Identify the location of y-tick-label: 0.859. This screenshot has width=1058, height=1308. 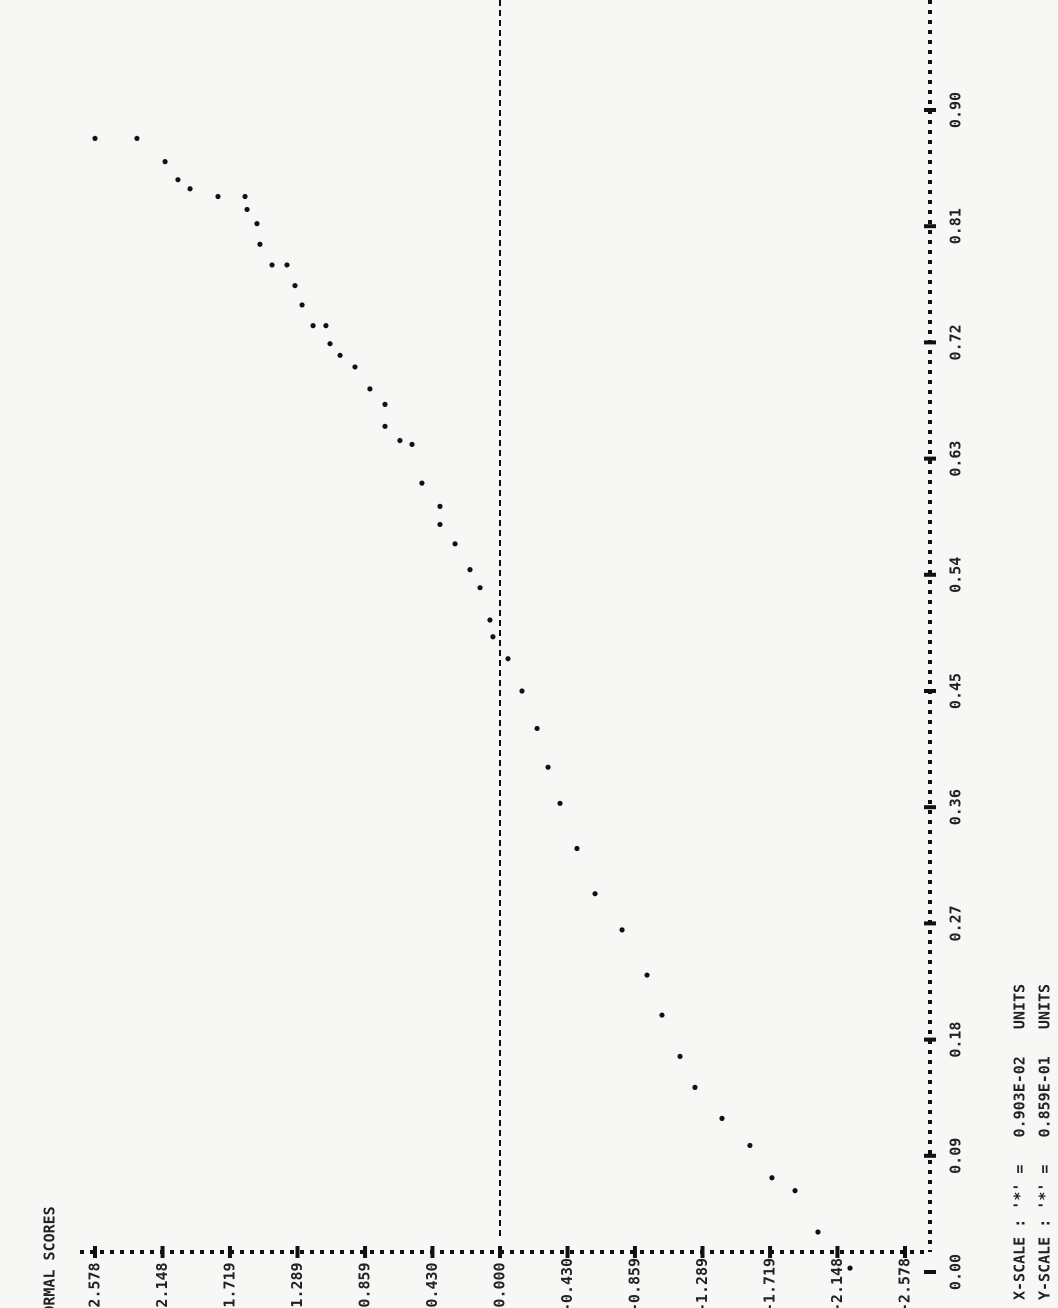
(365, 1284).